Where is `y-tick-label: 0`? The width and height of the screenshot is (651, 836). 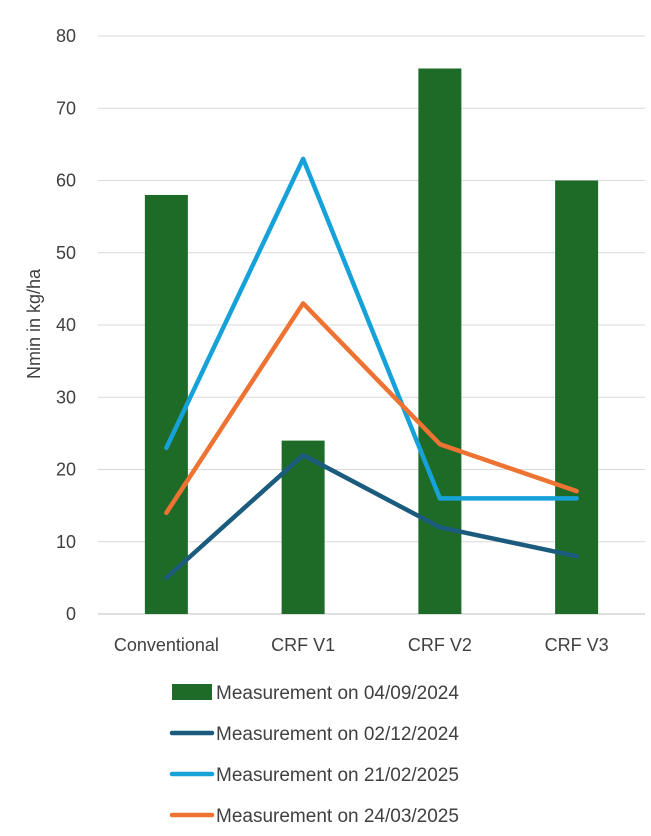
y-tick-label: 0 is located at coordinates (71, 614).